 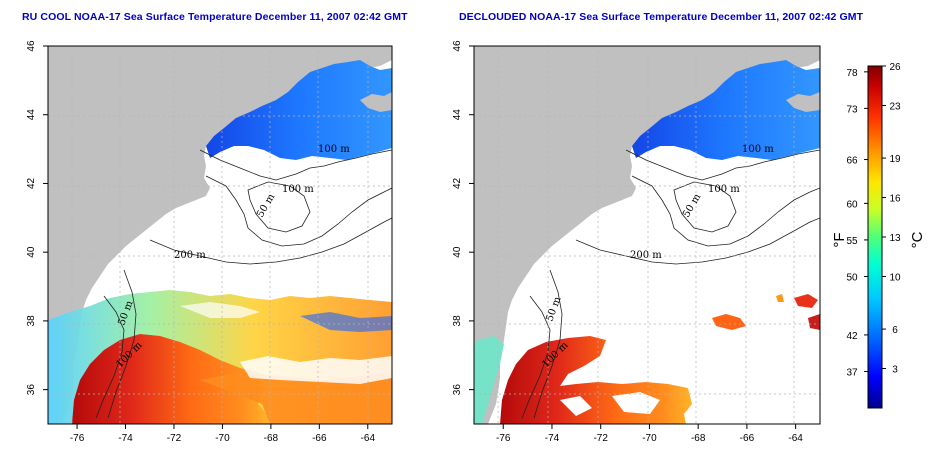 I want to click on celsius-tick-label: 3, so click(x=895, y=370).